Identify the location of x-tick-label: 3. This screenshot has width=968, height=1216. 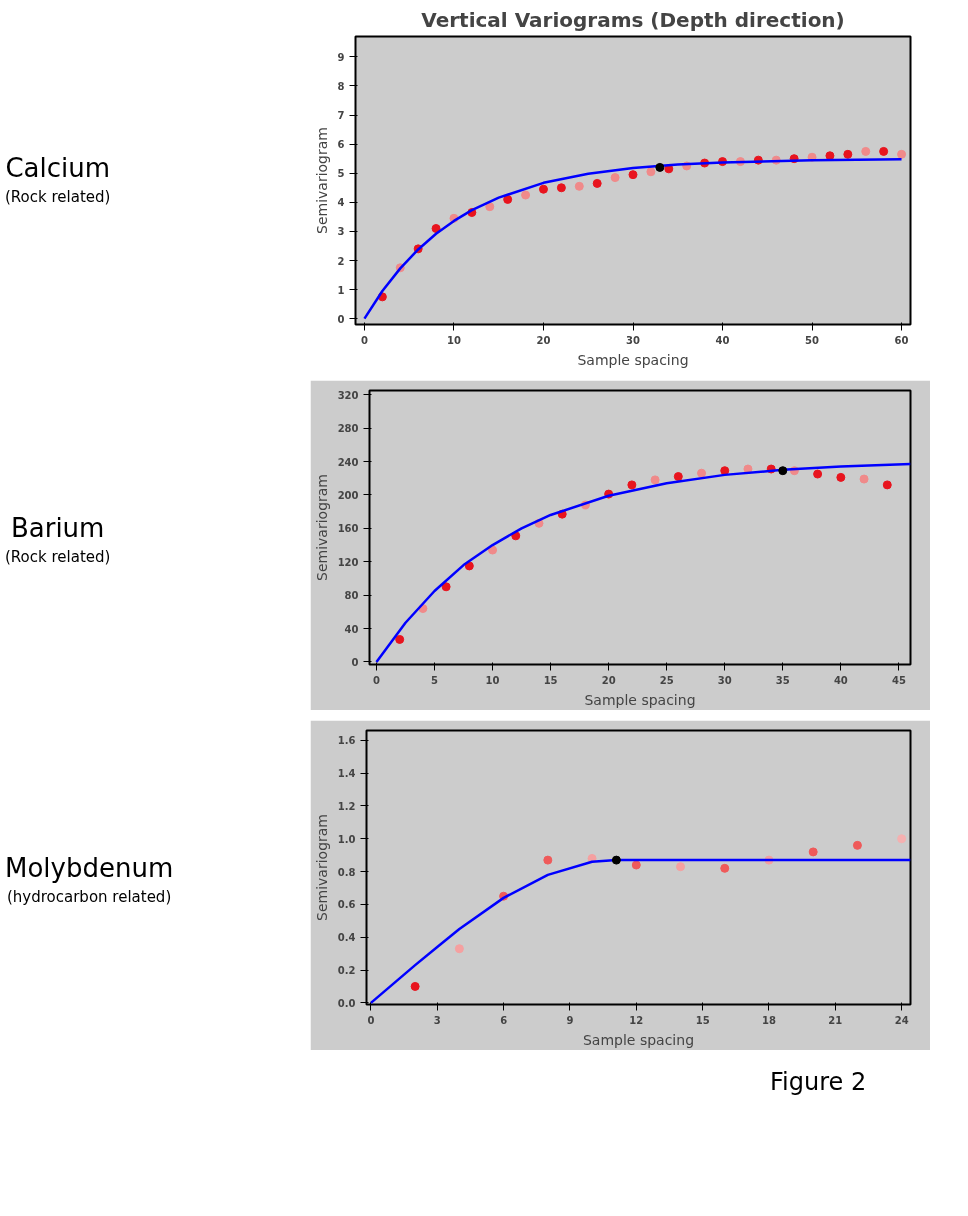
(437, 1020).